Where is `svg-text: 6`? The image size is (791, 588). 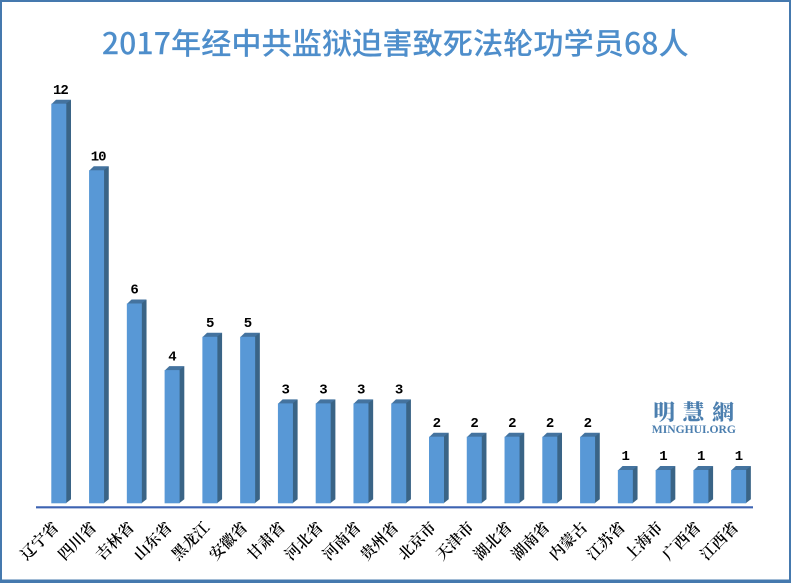 svg-text: 6 is located at coordinates (134, 291).